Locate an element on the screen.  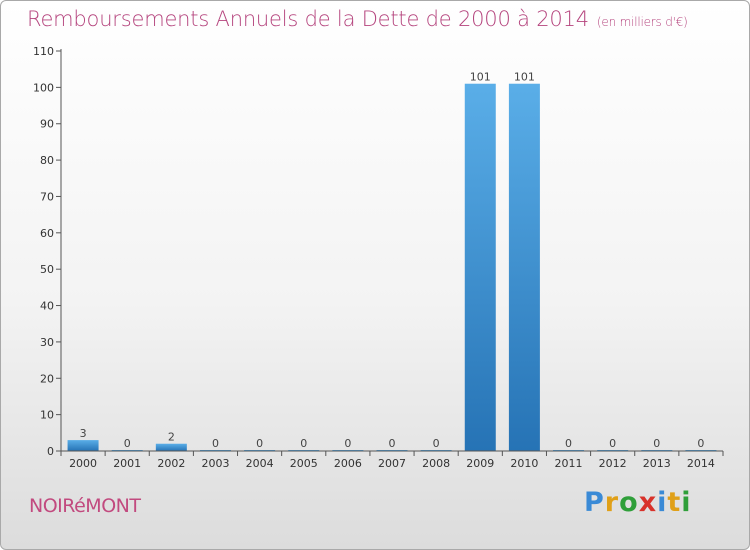
y-tick-label: 30 is located at coordinates (47, 342).